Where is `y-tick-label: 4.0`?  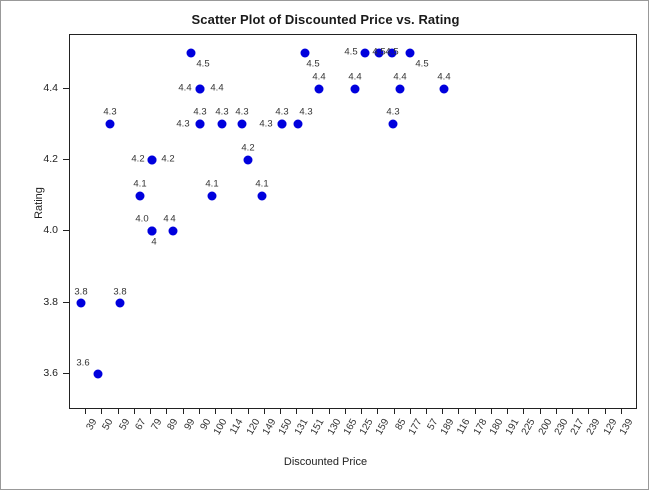 y-tick-label: 4.0 is located at coordinates (50, 230).